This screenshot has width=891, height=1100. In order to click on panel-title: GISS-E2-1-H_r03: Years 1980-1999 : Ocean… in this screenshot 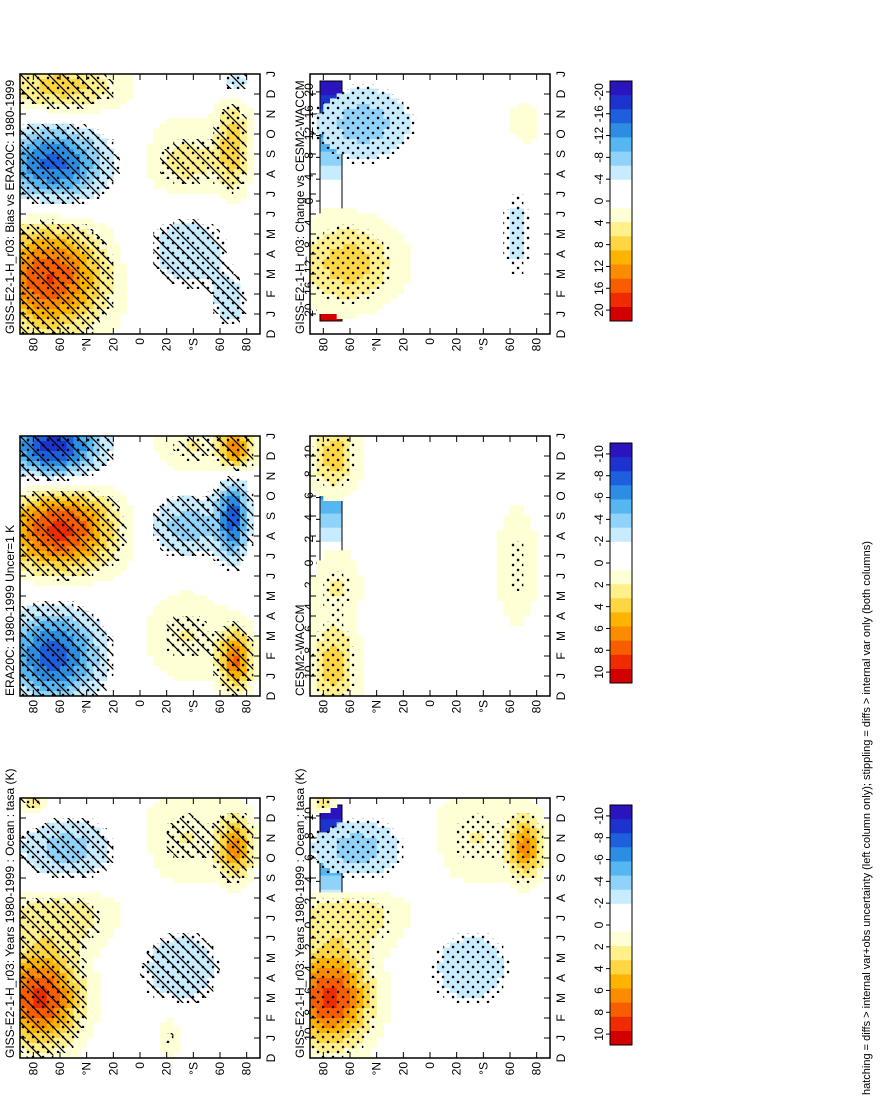, I will do `click(10, 914)`.